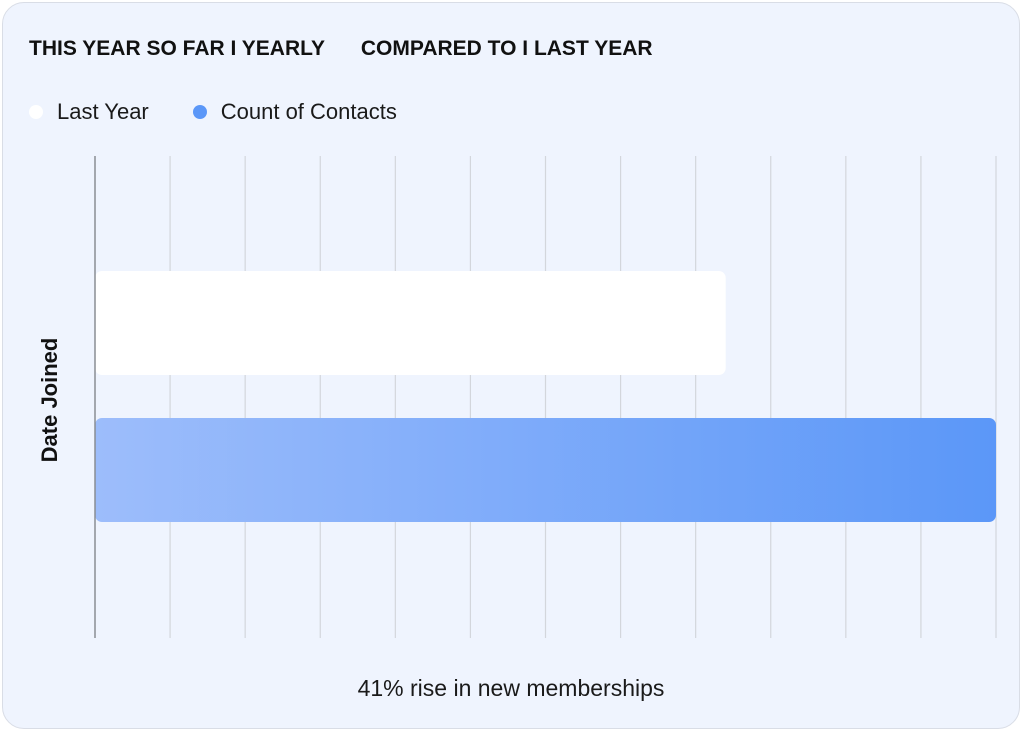 The height and width of the screenshot is (733, 1024). What do you see at coordinates (511, 688) in the screenshot?
I see `footnote: 41% rise in new memberships` at bounding box center [511, 688].